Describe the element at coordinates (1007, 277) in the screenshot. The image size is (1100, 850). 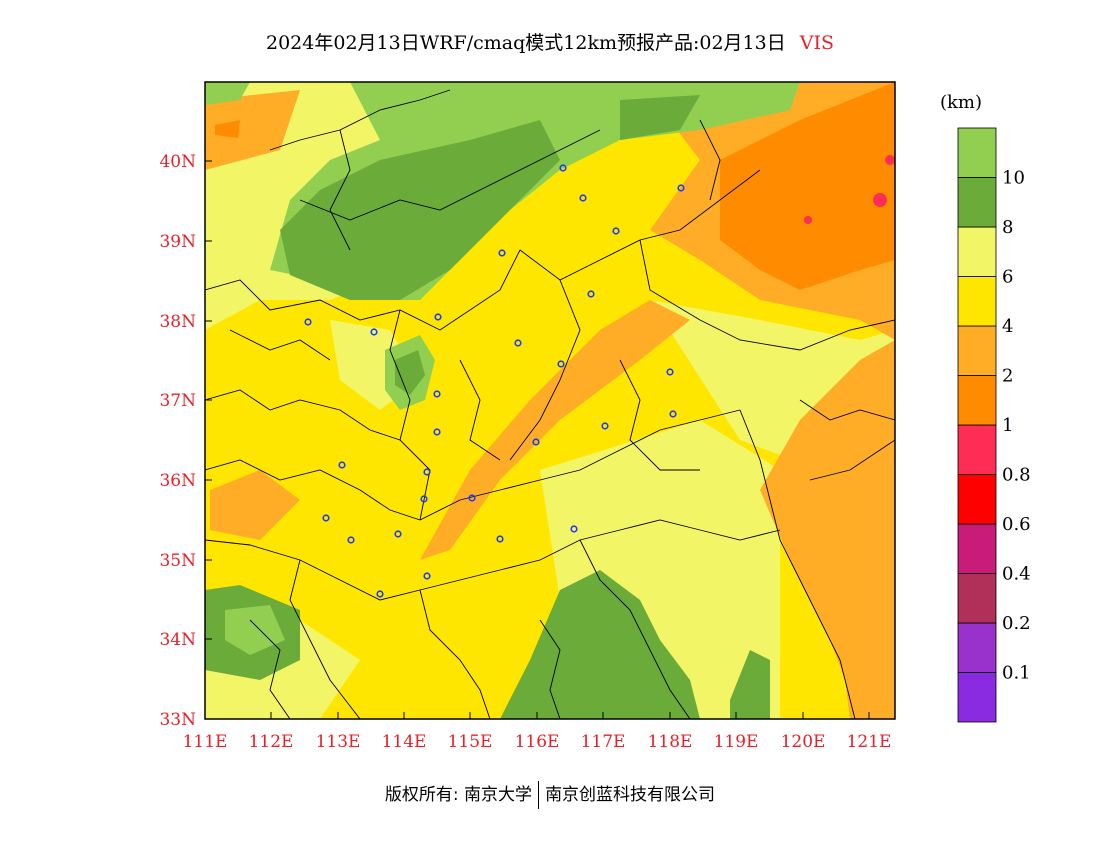
I see `colorbar-label: 6` at that location.